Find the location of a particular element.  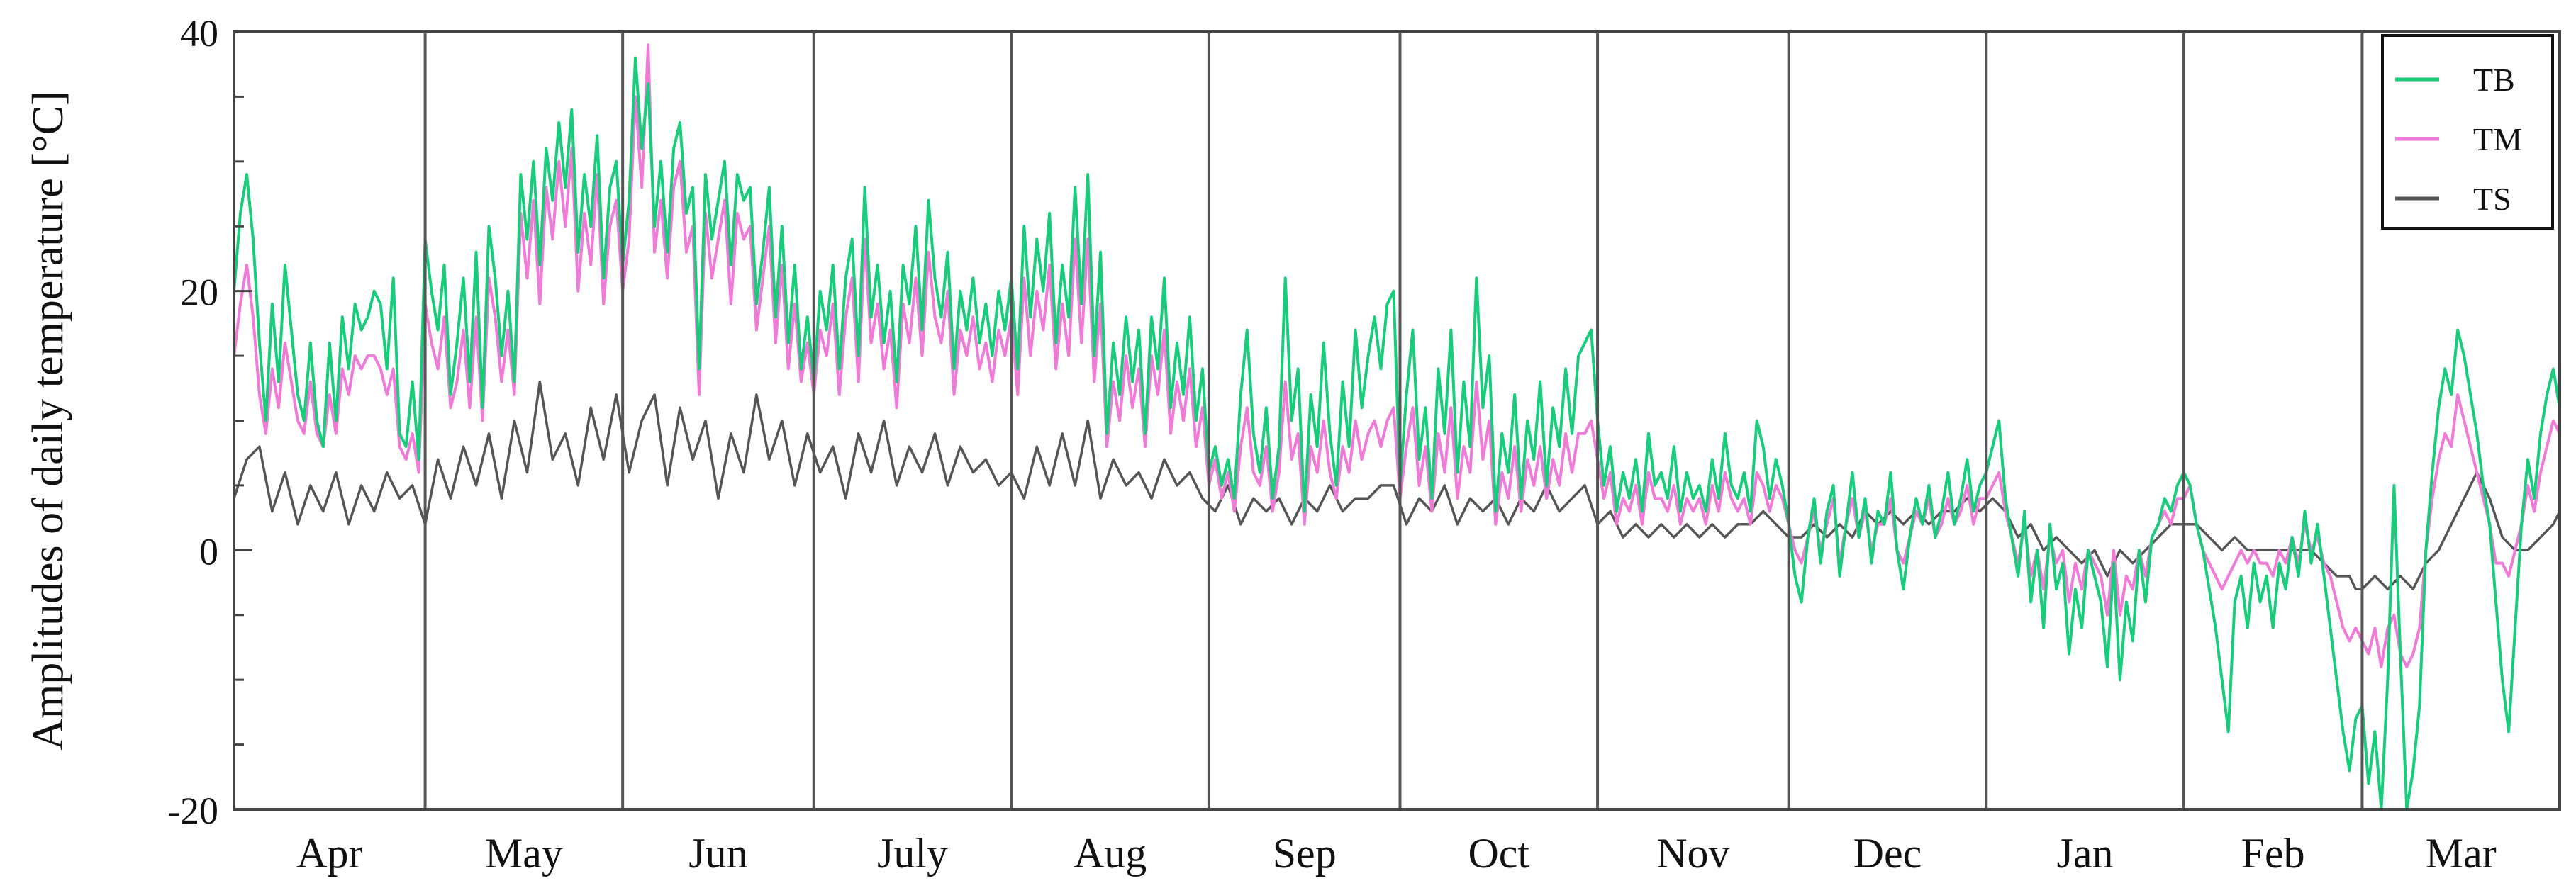

legend: TB TM TS is located at coordinates (2467, 132).